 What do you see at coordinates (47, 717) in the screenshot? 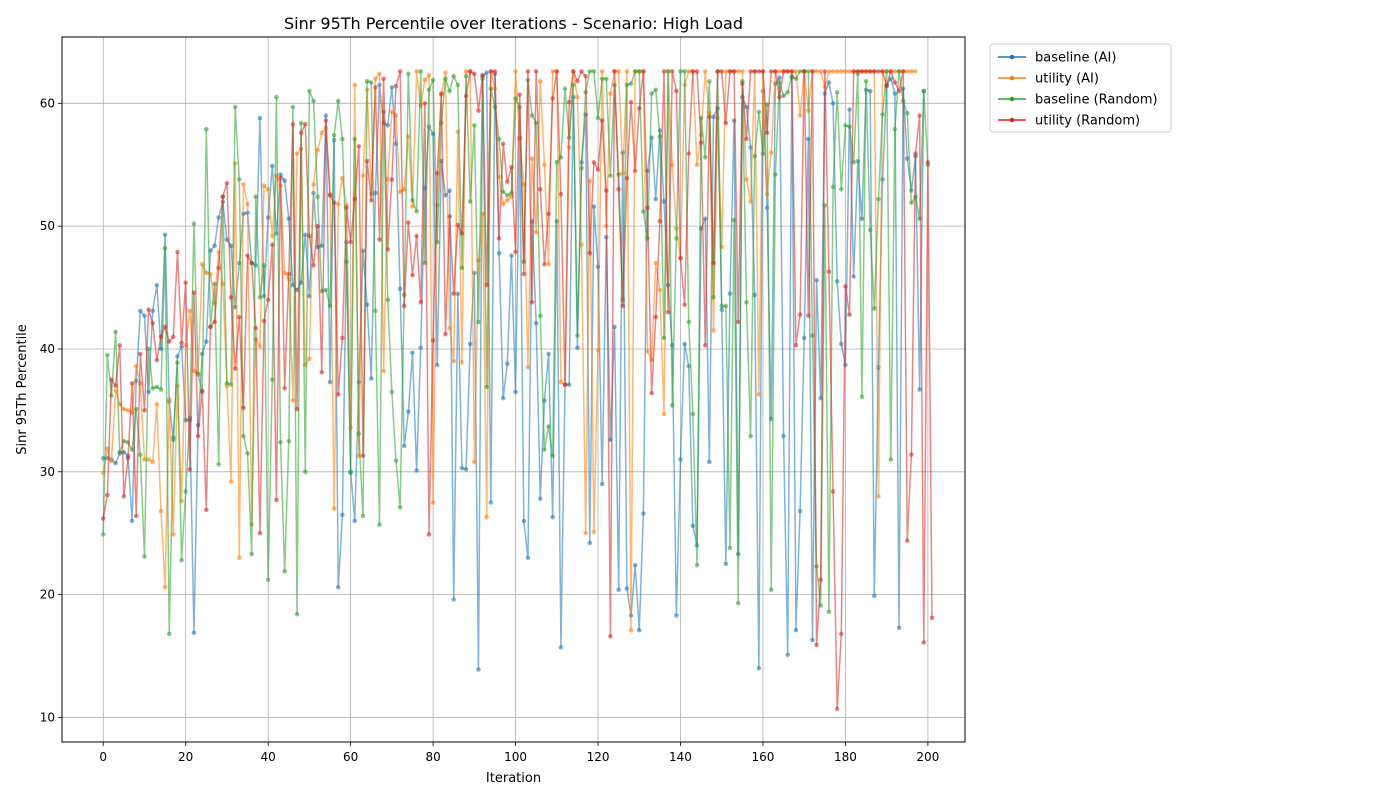
I see `y-tick-label: 10` at bounding box center [47, 717].